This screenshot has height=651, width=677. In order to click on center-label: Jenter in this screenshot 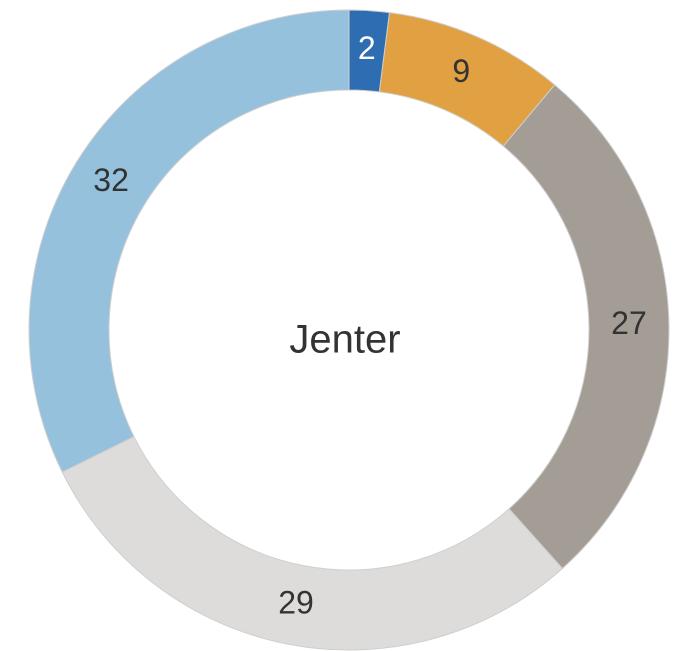, I will do `click(344, 340)`.